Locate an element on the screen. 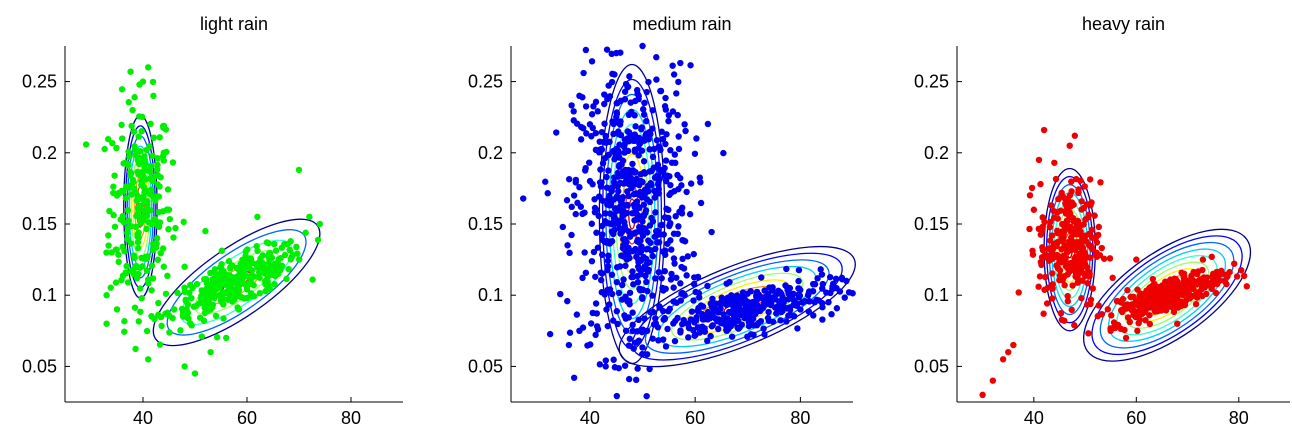  scatter-points is located at coordinates (1114, 262).